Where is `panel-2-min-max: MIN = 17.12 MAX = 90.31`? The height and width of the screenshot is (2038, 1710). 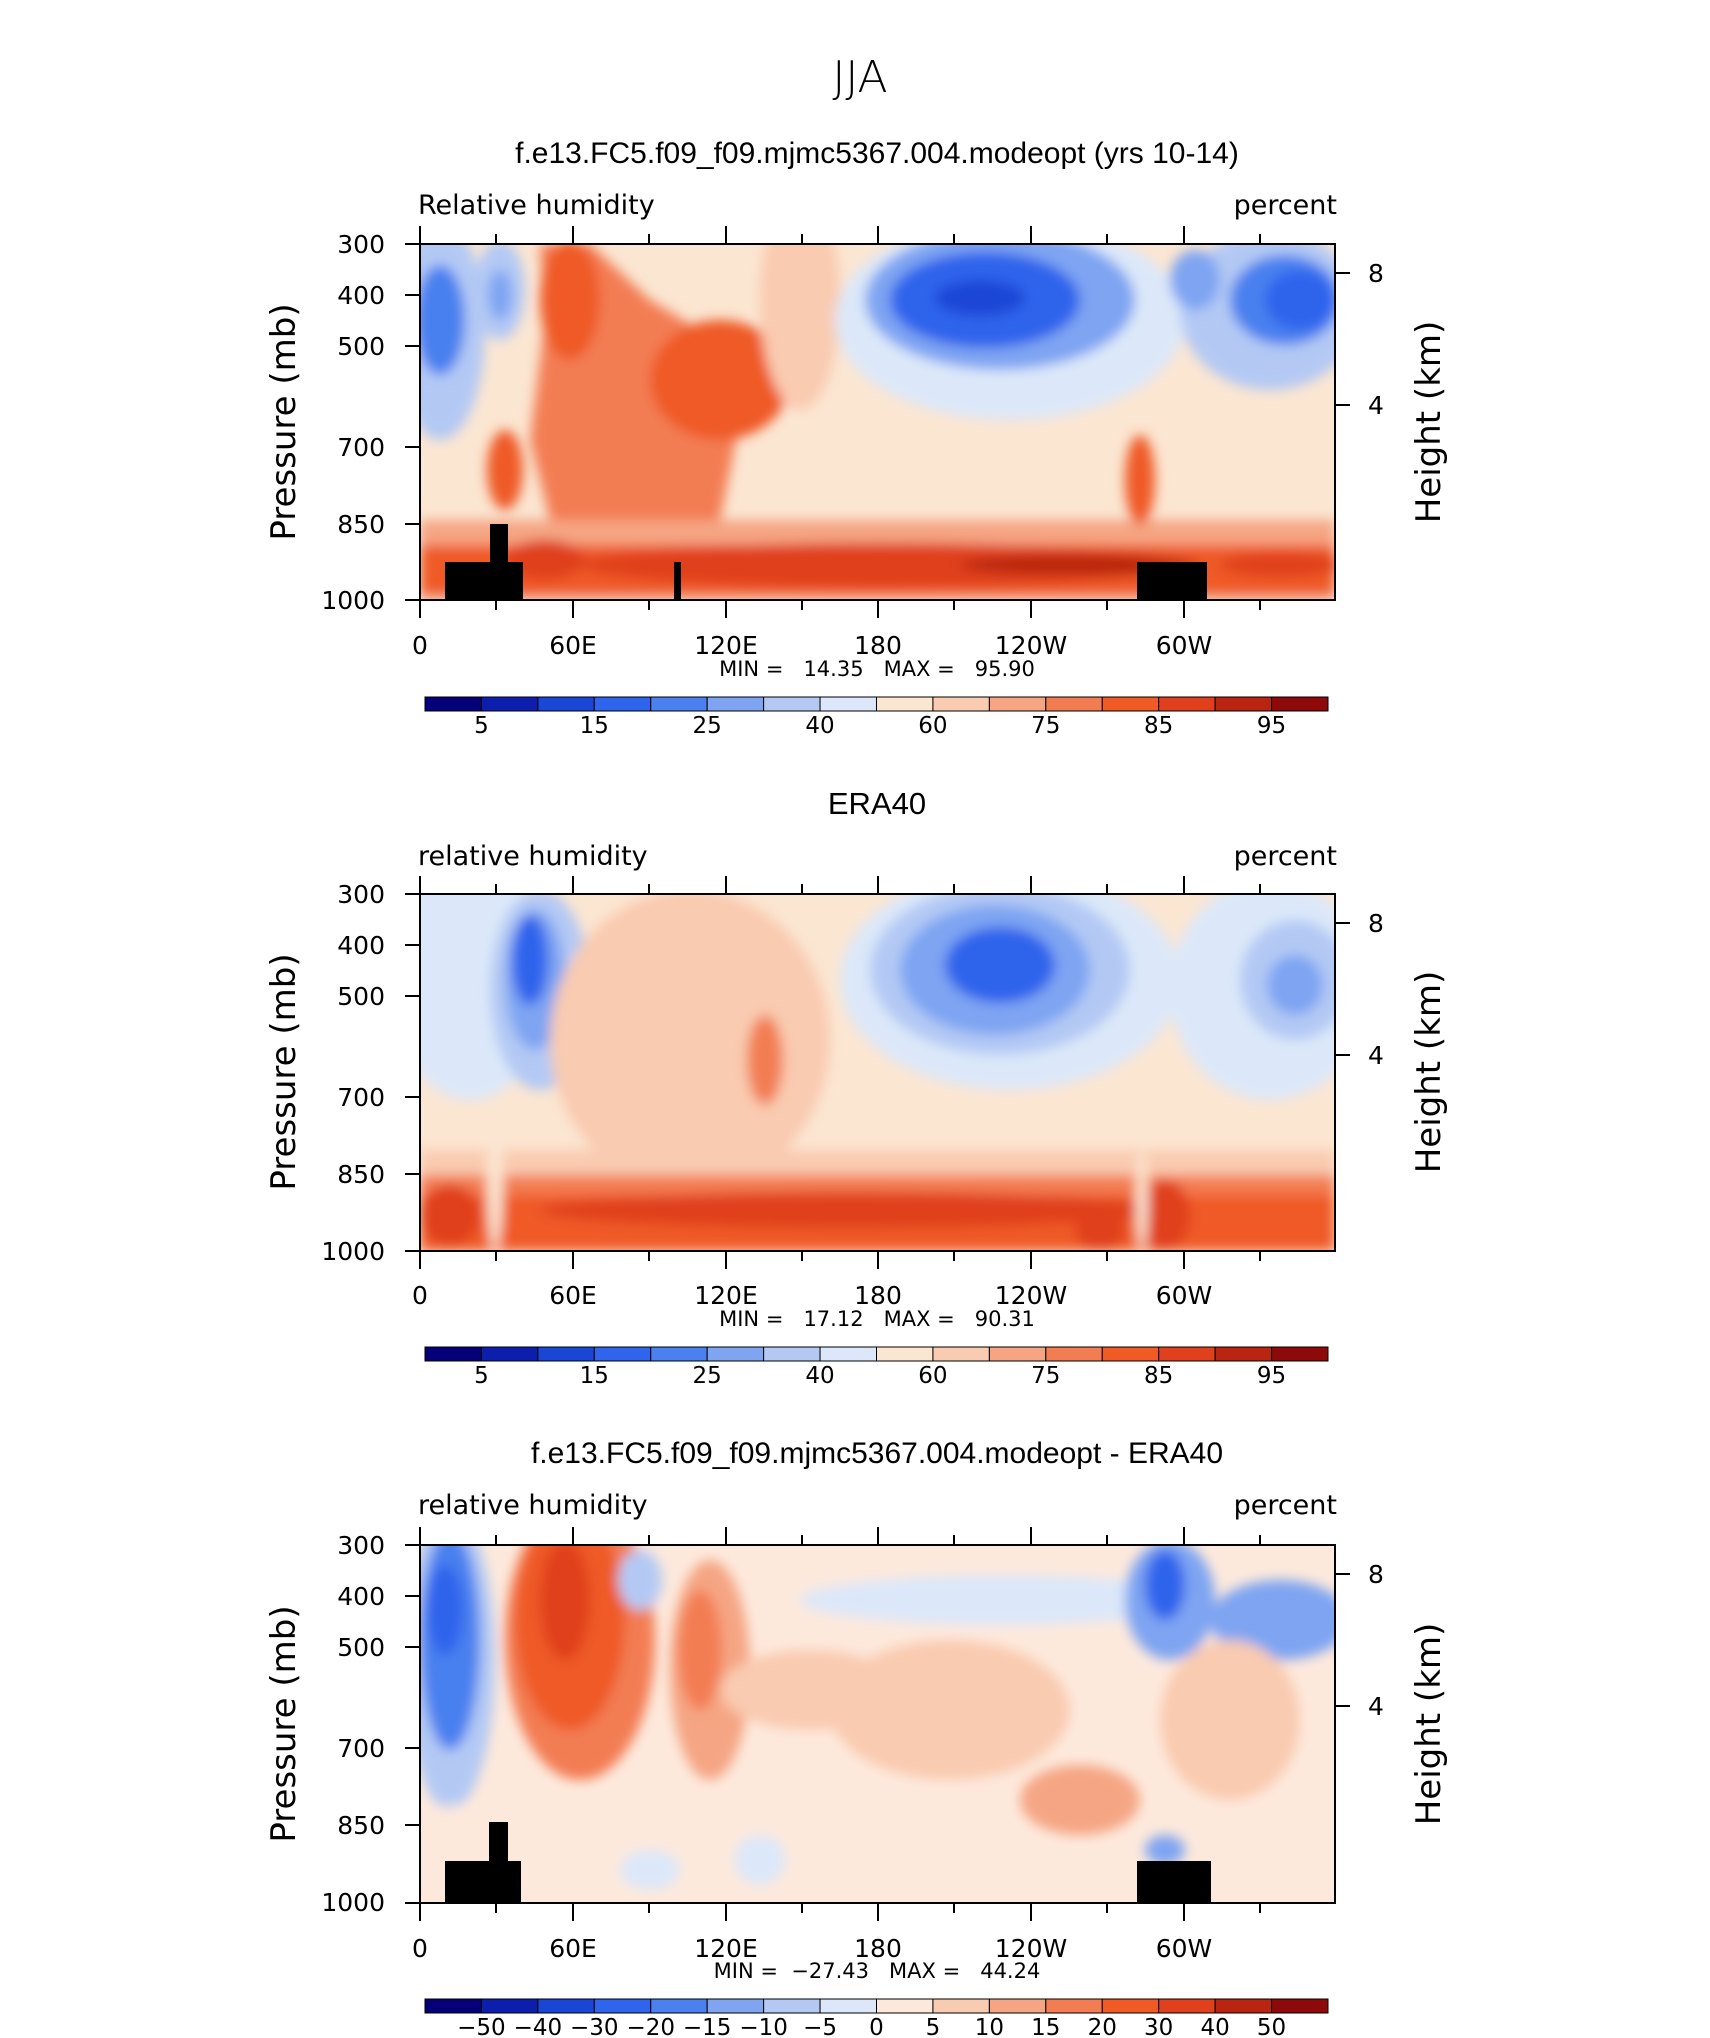 panel-2-min-max: MIN = 17.12 MAX = 90.31 is located at coordinates (877, 1319).